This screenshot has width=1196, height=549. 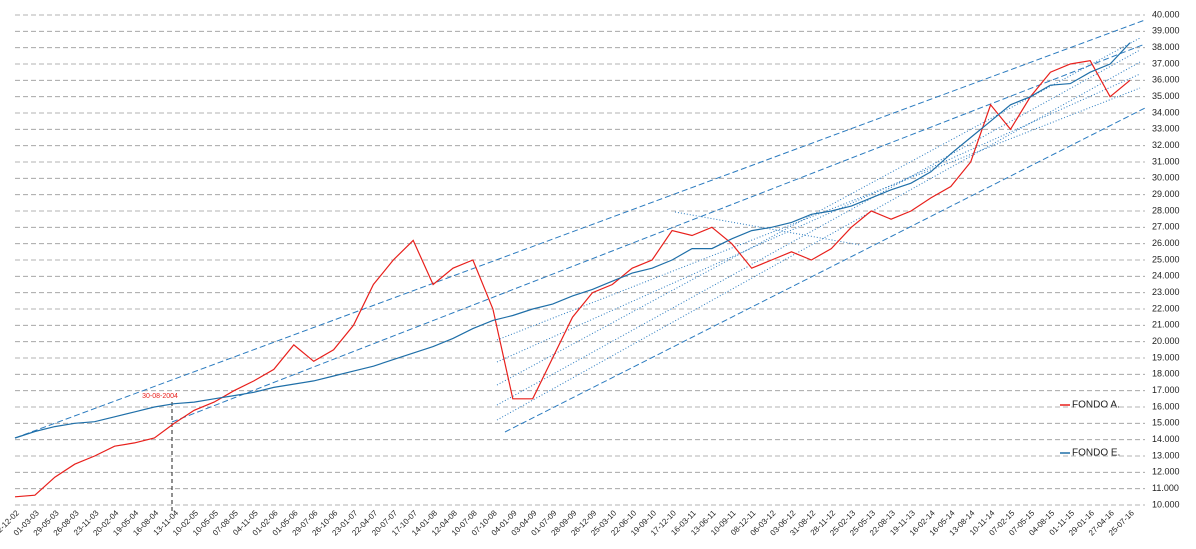 I want to click on y-tick-label: 16.000, so click(x=1166, y=406).